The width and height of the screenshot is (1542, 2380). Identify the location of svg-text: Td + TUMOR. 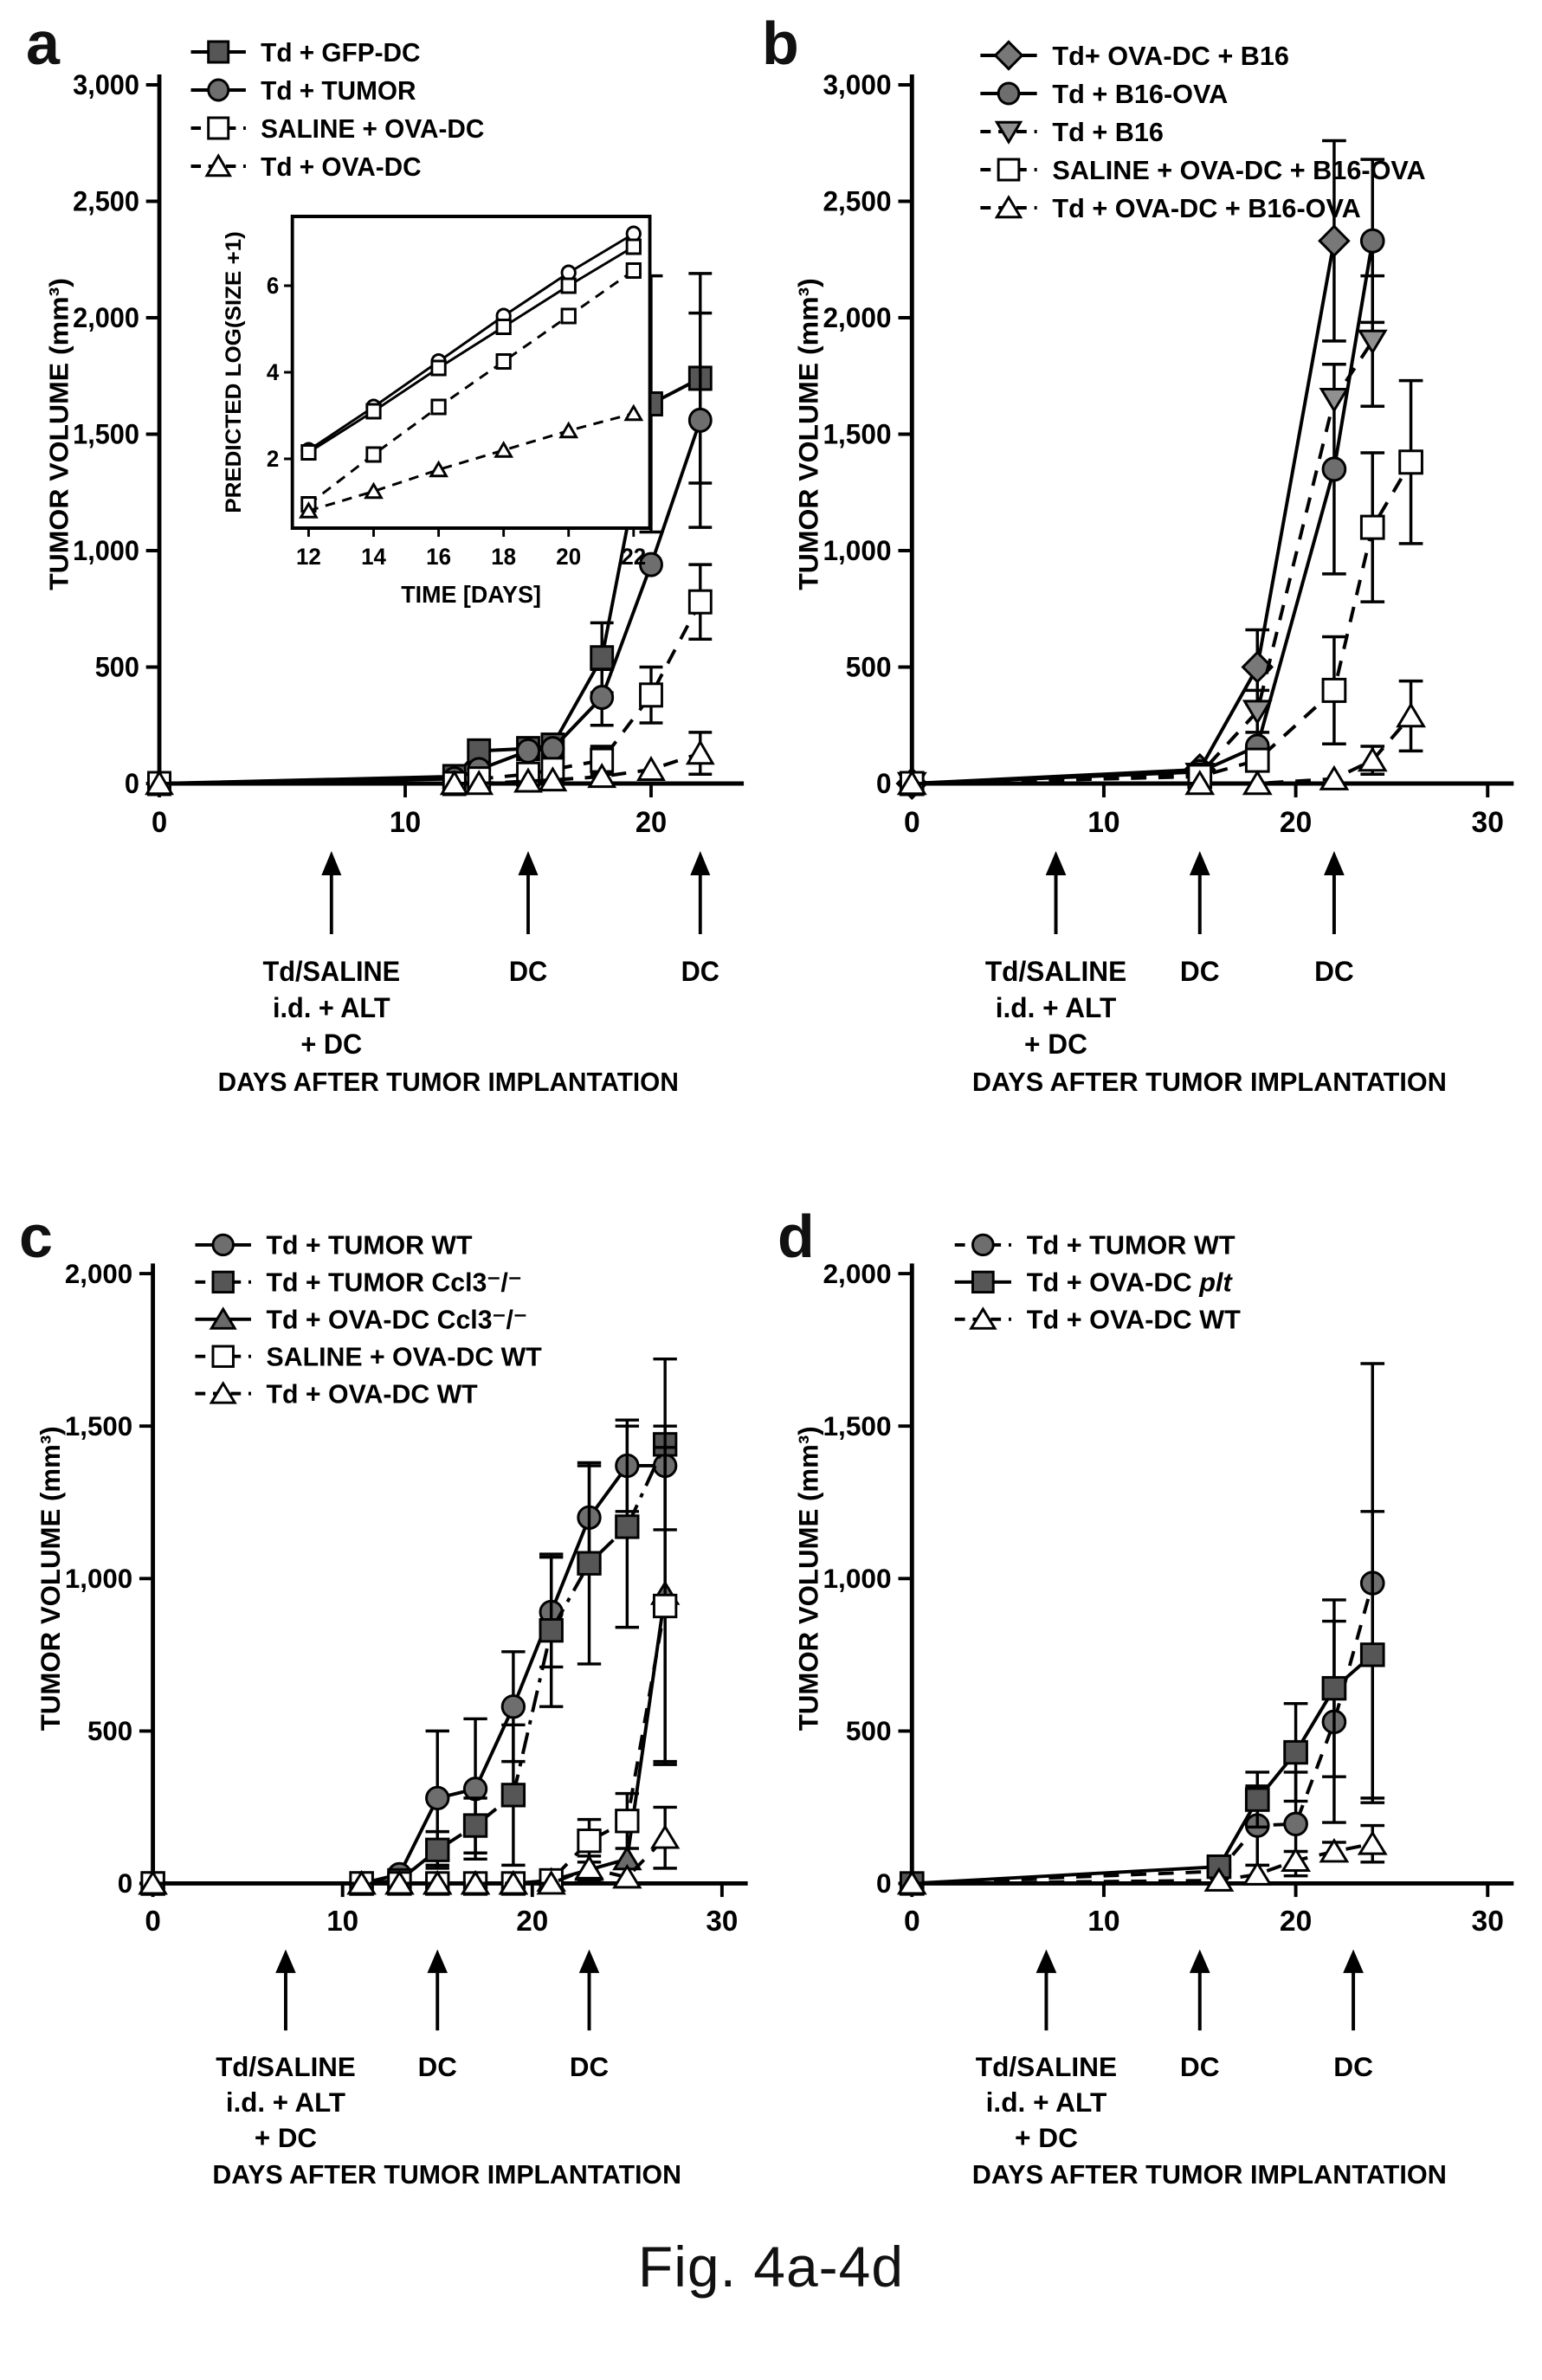
(338, 90).